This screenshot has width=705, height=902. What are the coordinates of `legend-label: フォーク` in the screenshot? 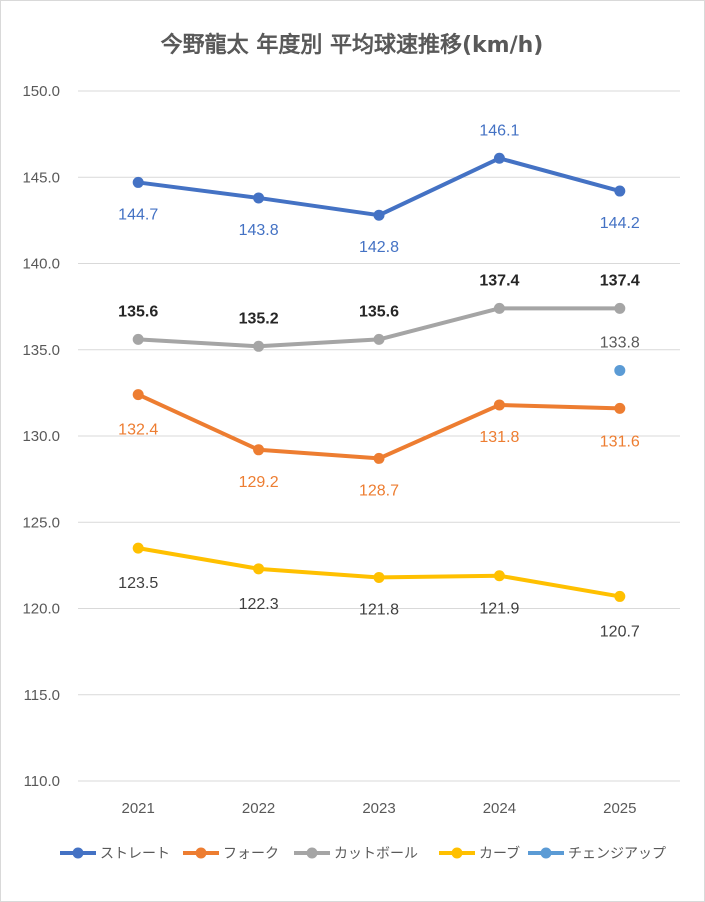 It's located at (251, 854).